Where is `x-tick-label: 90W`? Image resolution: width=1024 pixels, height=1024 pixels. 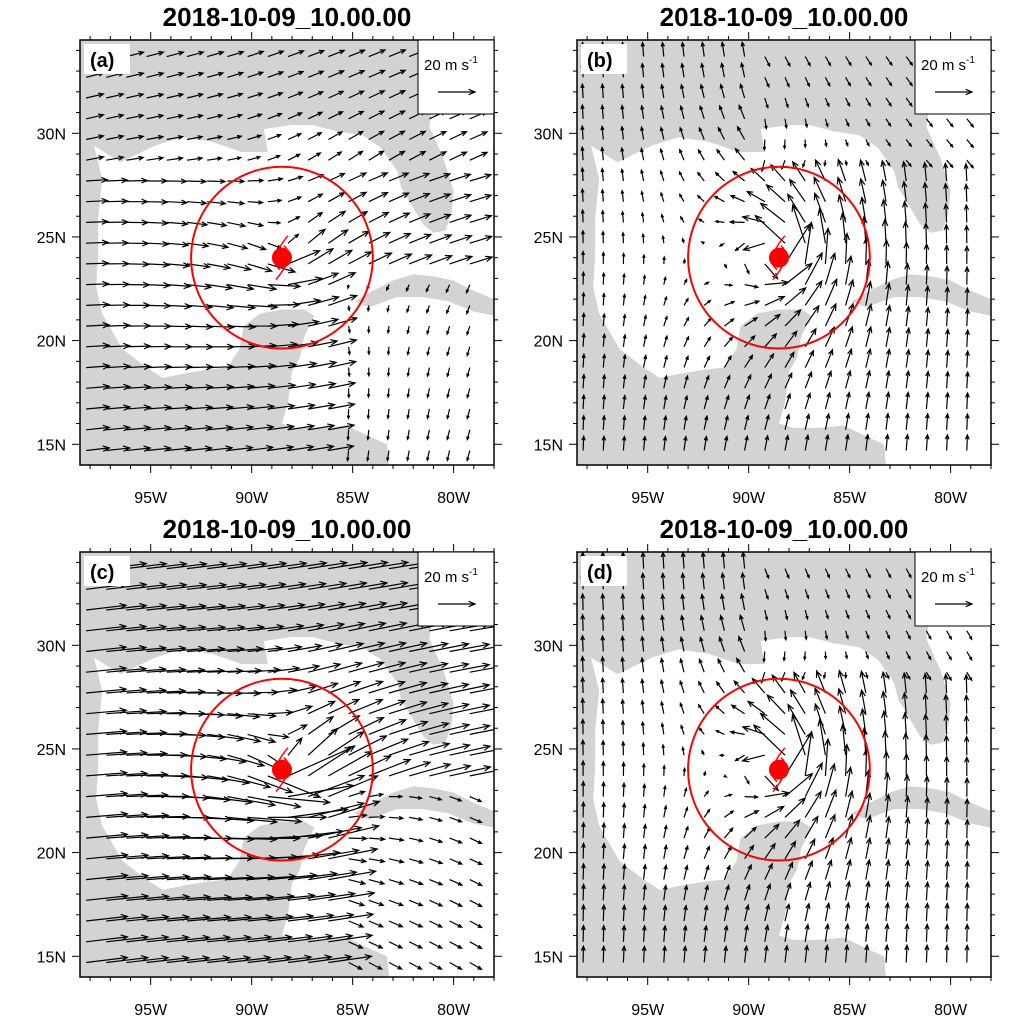
x-tick-label: 90W is located at coordinates (749, 1010).